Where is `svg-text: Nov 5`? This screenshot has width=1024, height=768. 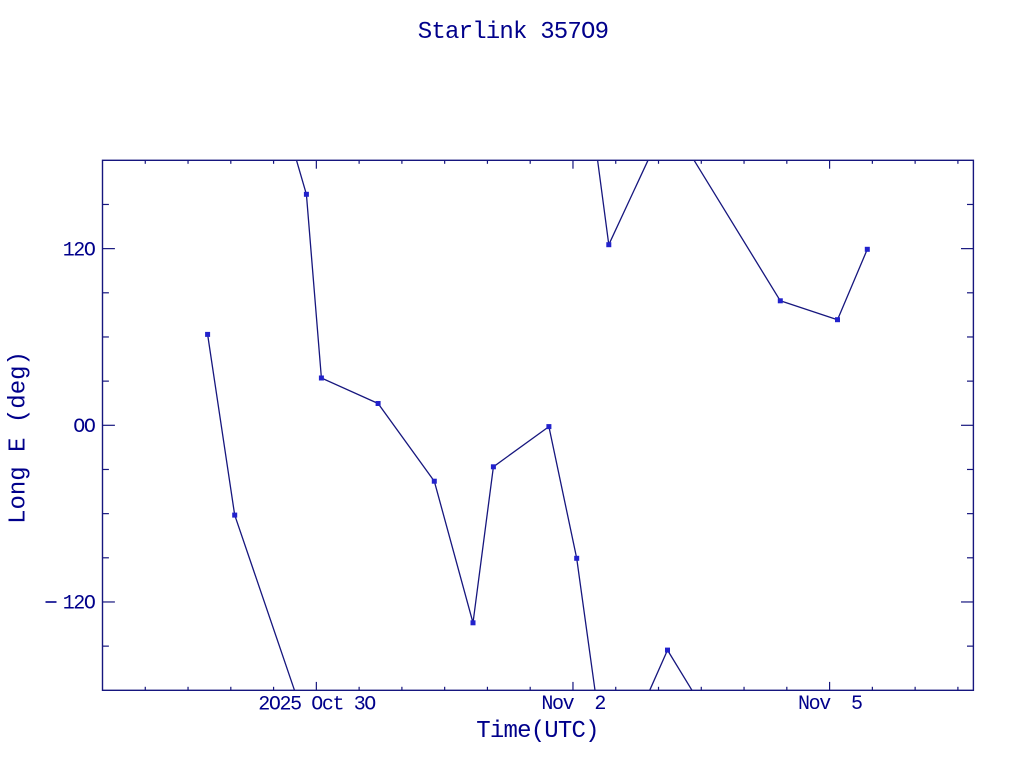
svg-text: Nov 5 is located at coordinates (830, 704).